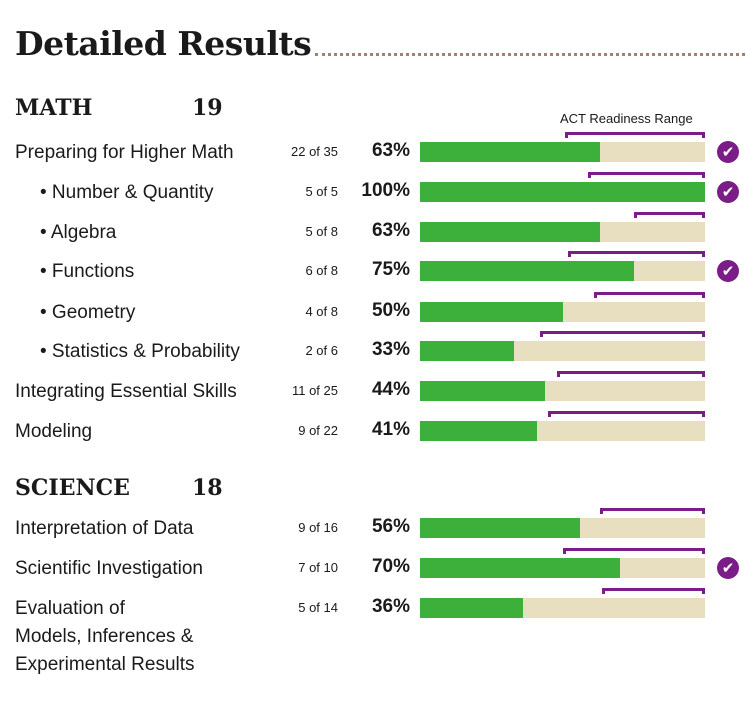 This screenshot has width=746, height=726. I want to click on row-count: 5 of 8, so click(321, 231).